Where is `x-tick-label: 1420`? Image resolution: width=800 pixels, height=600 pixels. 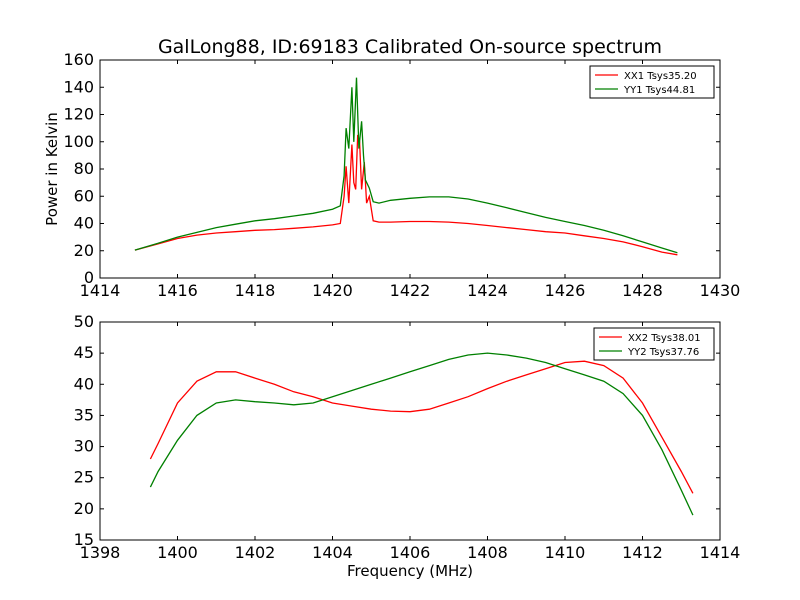
x-tick-label: 1420 is located at coordinates (332, 290).